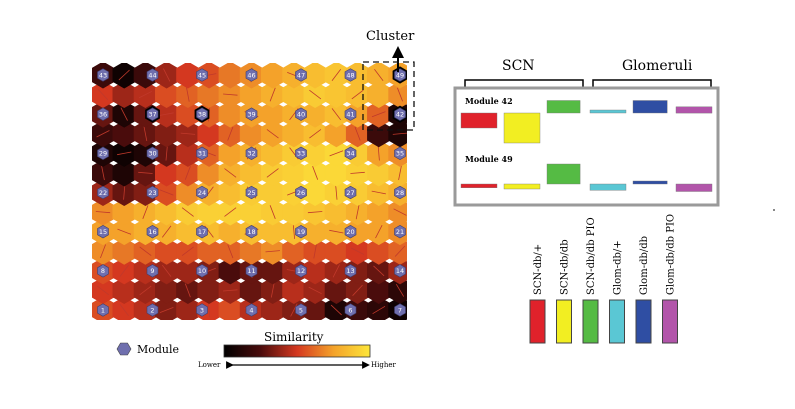 This screenshot has width=795, height=409. I want to click on module-node-33: 33, so click(301, 153).